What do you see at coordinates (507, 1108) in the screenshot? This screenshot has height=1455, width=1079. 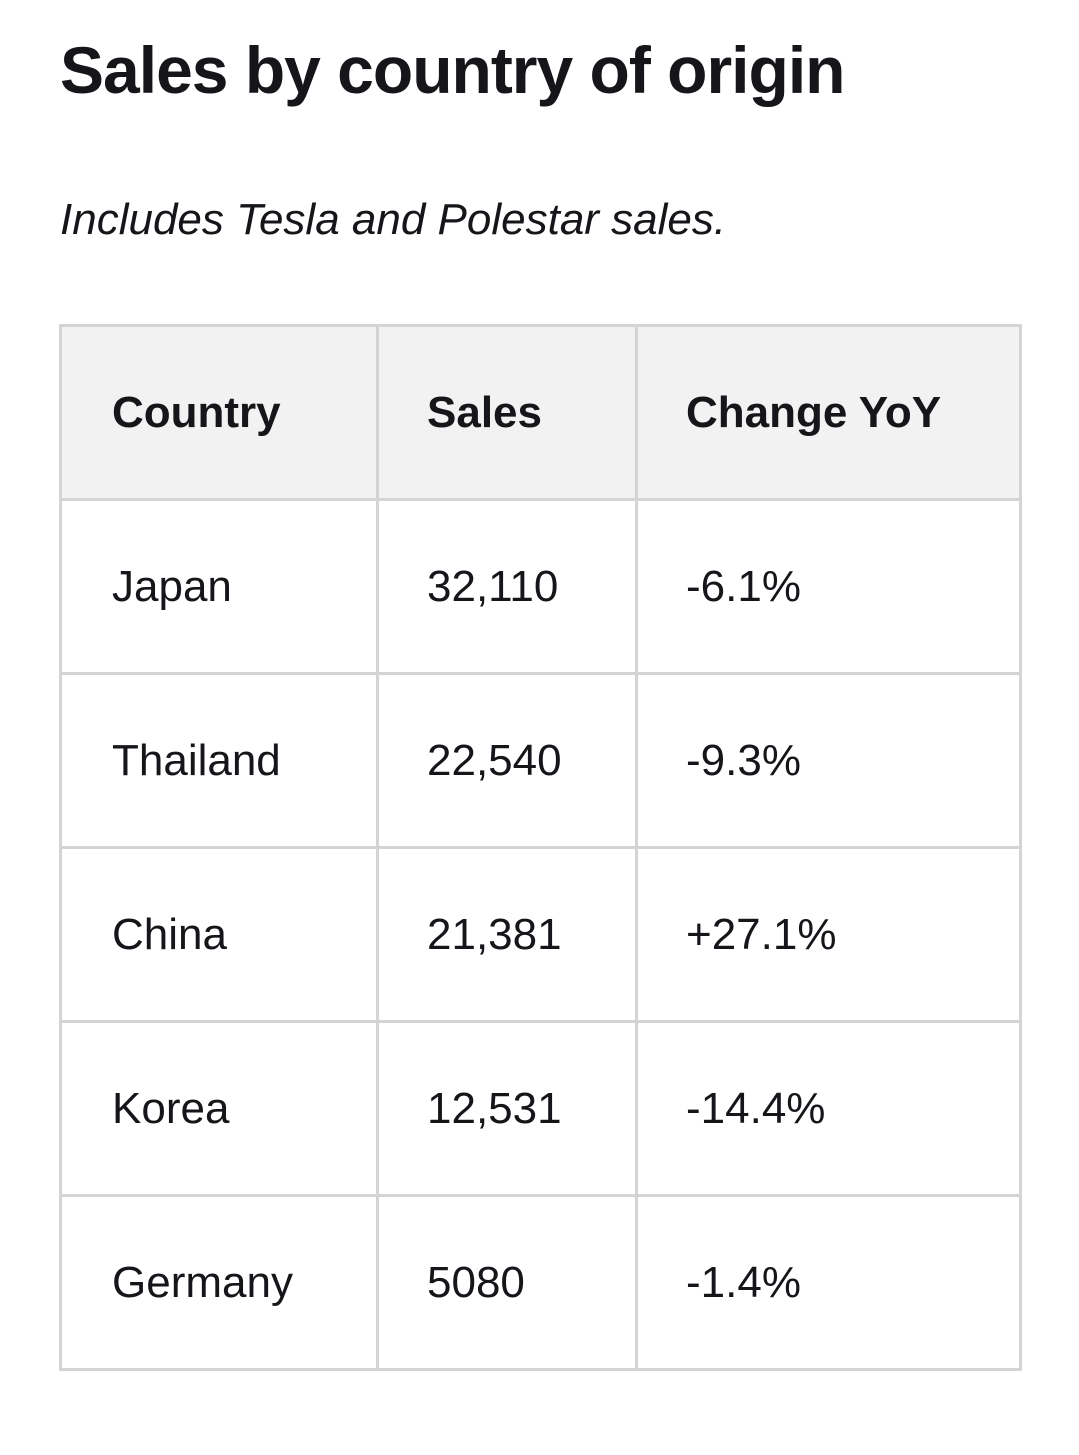 I see `sales-cell: 12,531` at bounding box center [507, 1108].